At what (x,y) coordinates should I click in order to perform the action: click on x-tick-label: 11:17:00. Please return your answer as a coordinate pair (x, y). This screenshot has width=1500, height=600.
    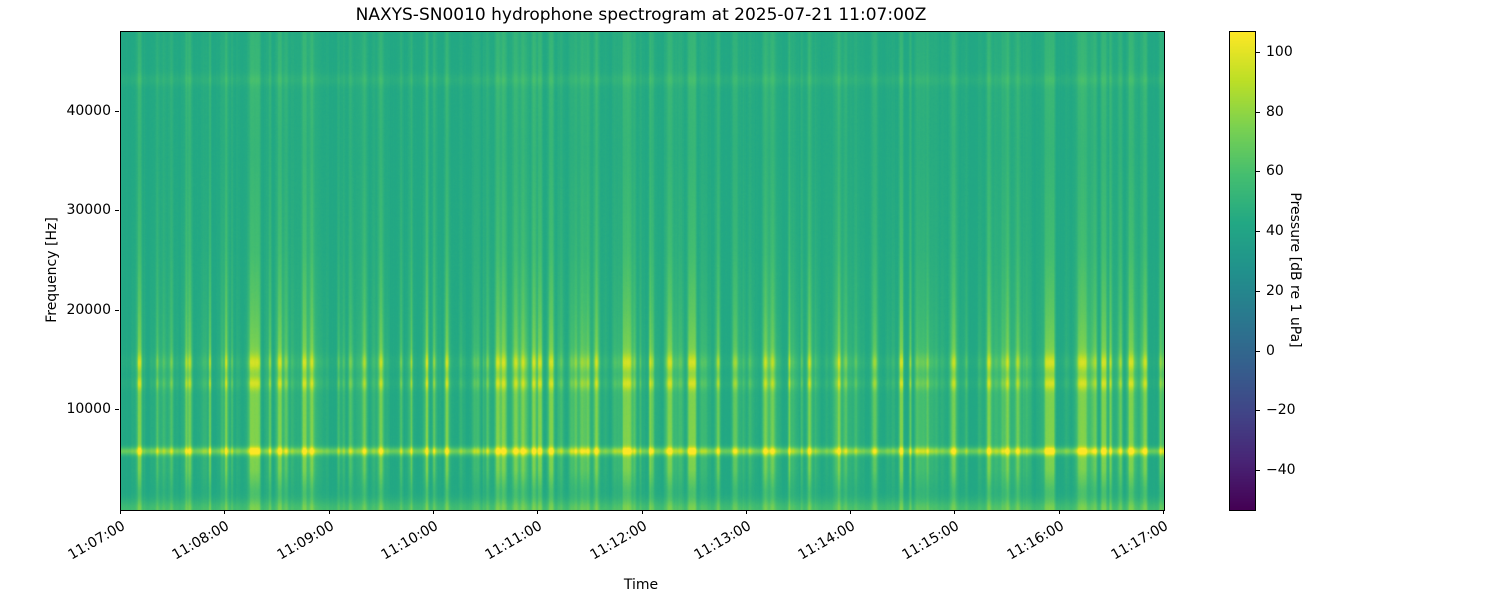
    Looking at the image, I should click on (1139, 541).